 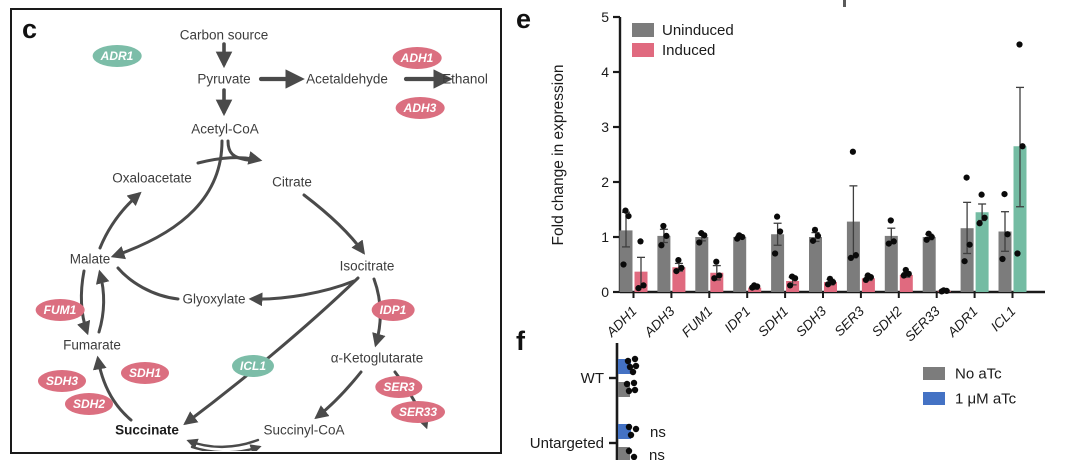 I want to click on e-ytick-label-2: 2, so click(x=605, y=182).